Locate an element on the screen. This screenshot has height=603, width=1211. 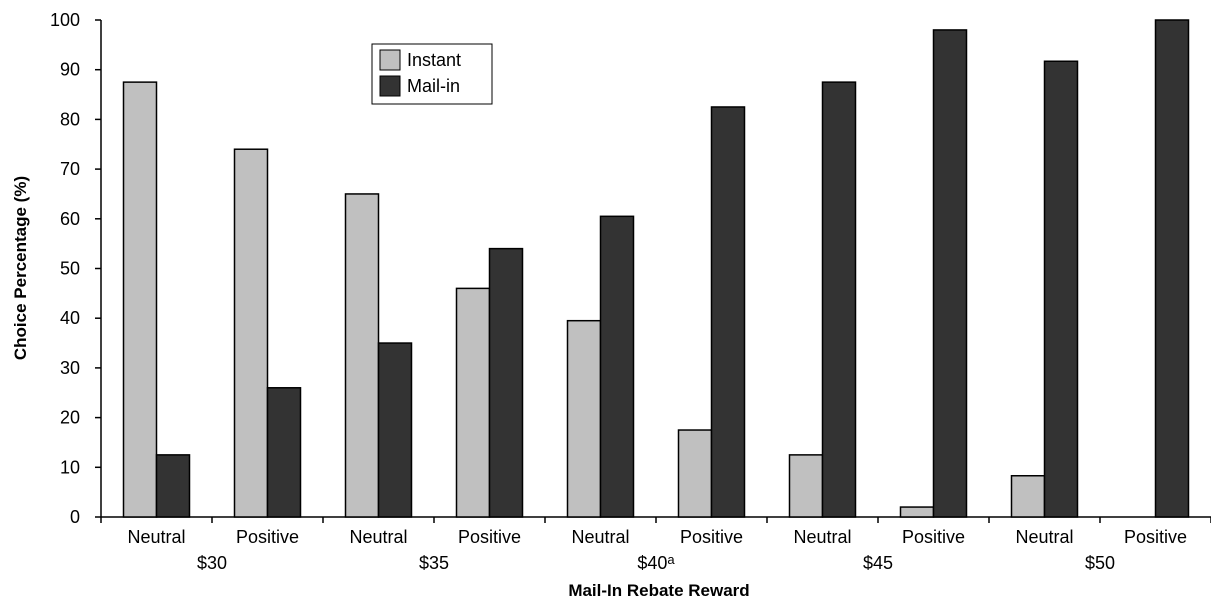
x-group-label-text: $45 is located at coordinates (878, 563).